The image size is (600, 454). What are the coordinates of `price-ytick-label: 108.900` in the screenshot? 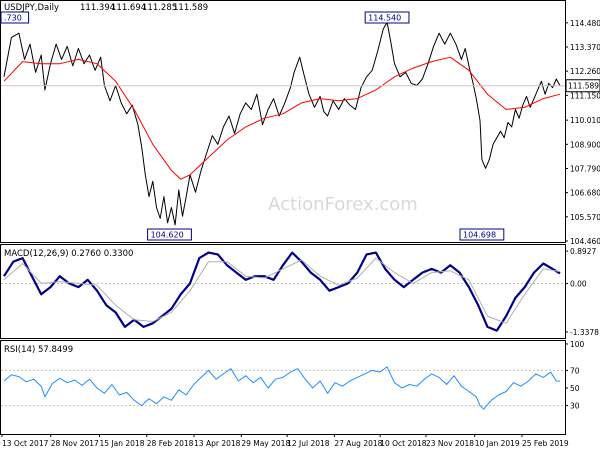 It's located at (585, 144).